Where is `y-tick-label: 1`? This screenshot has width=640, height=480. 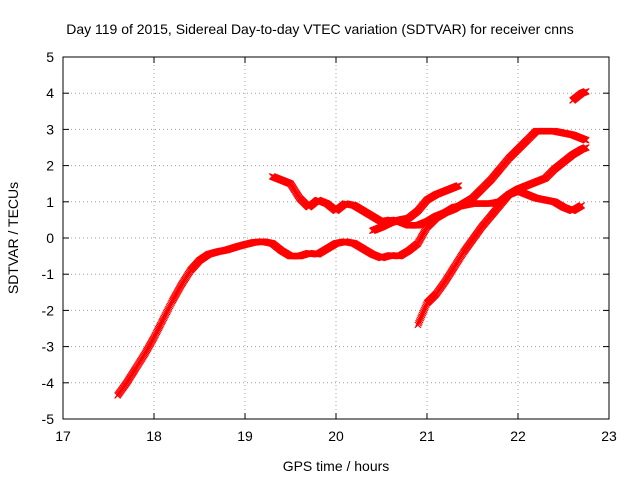 y-tick-label: 1 is located at coordinates (50, 202).